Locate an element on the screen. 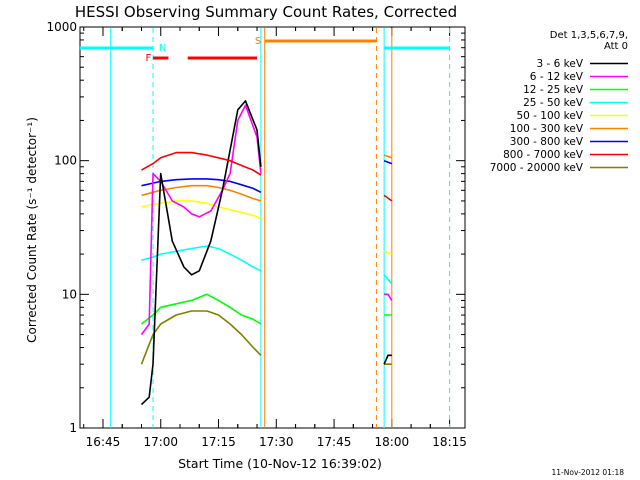 Image resolution: width=640 pixels, height=480 pixels. x-tick-label: 17:30 is located at coordinates (276, 442).